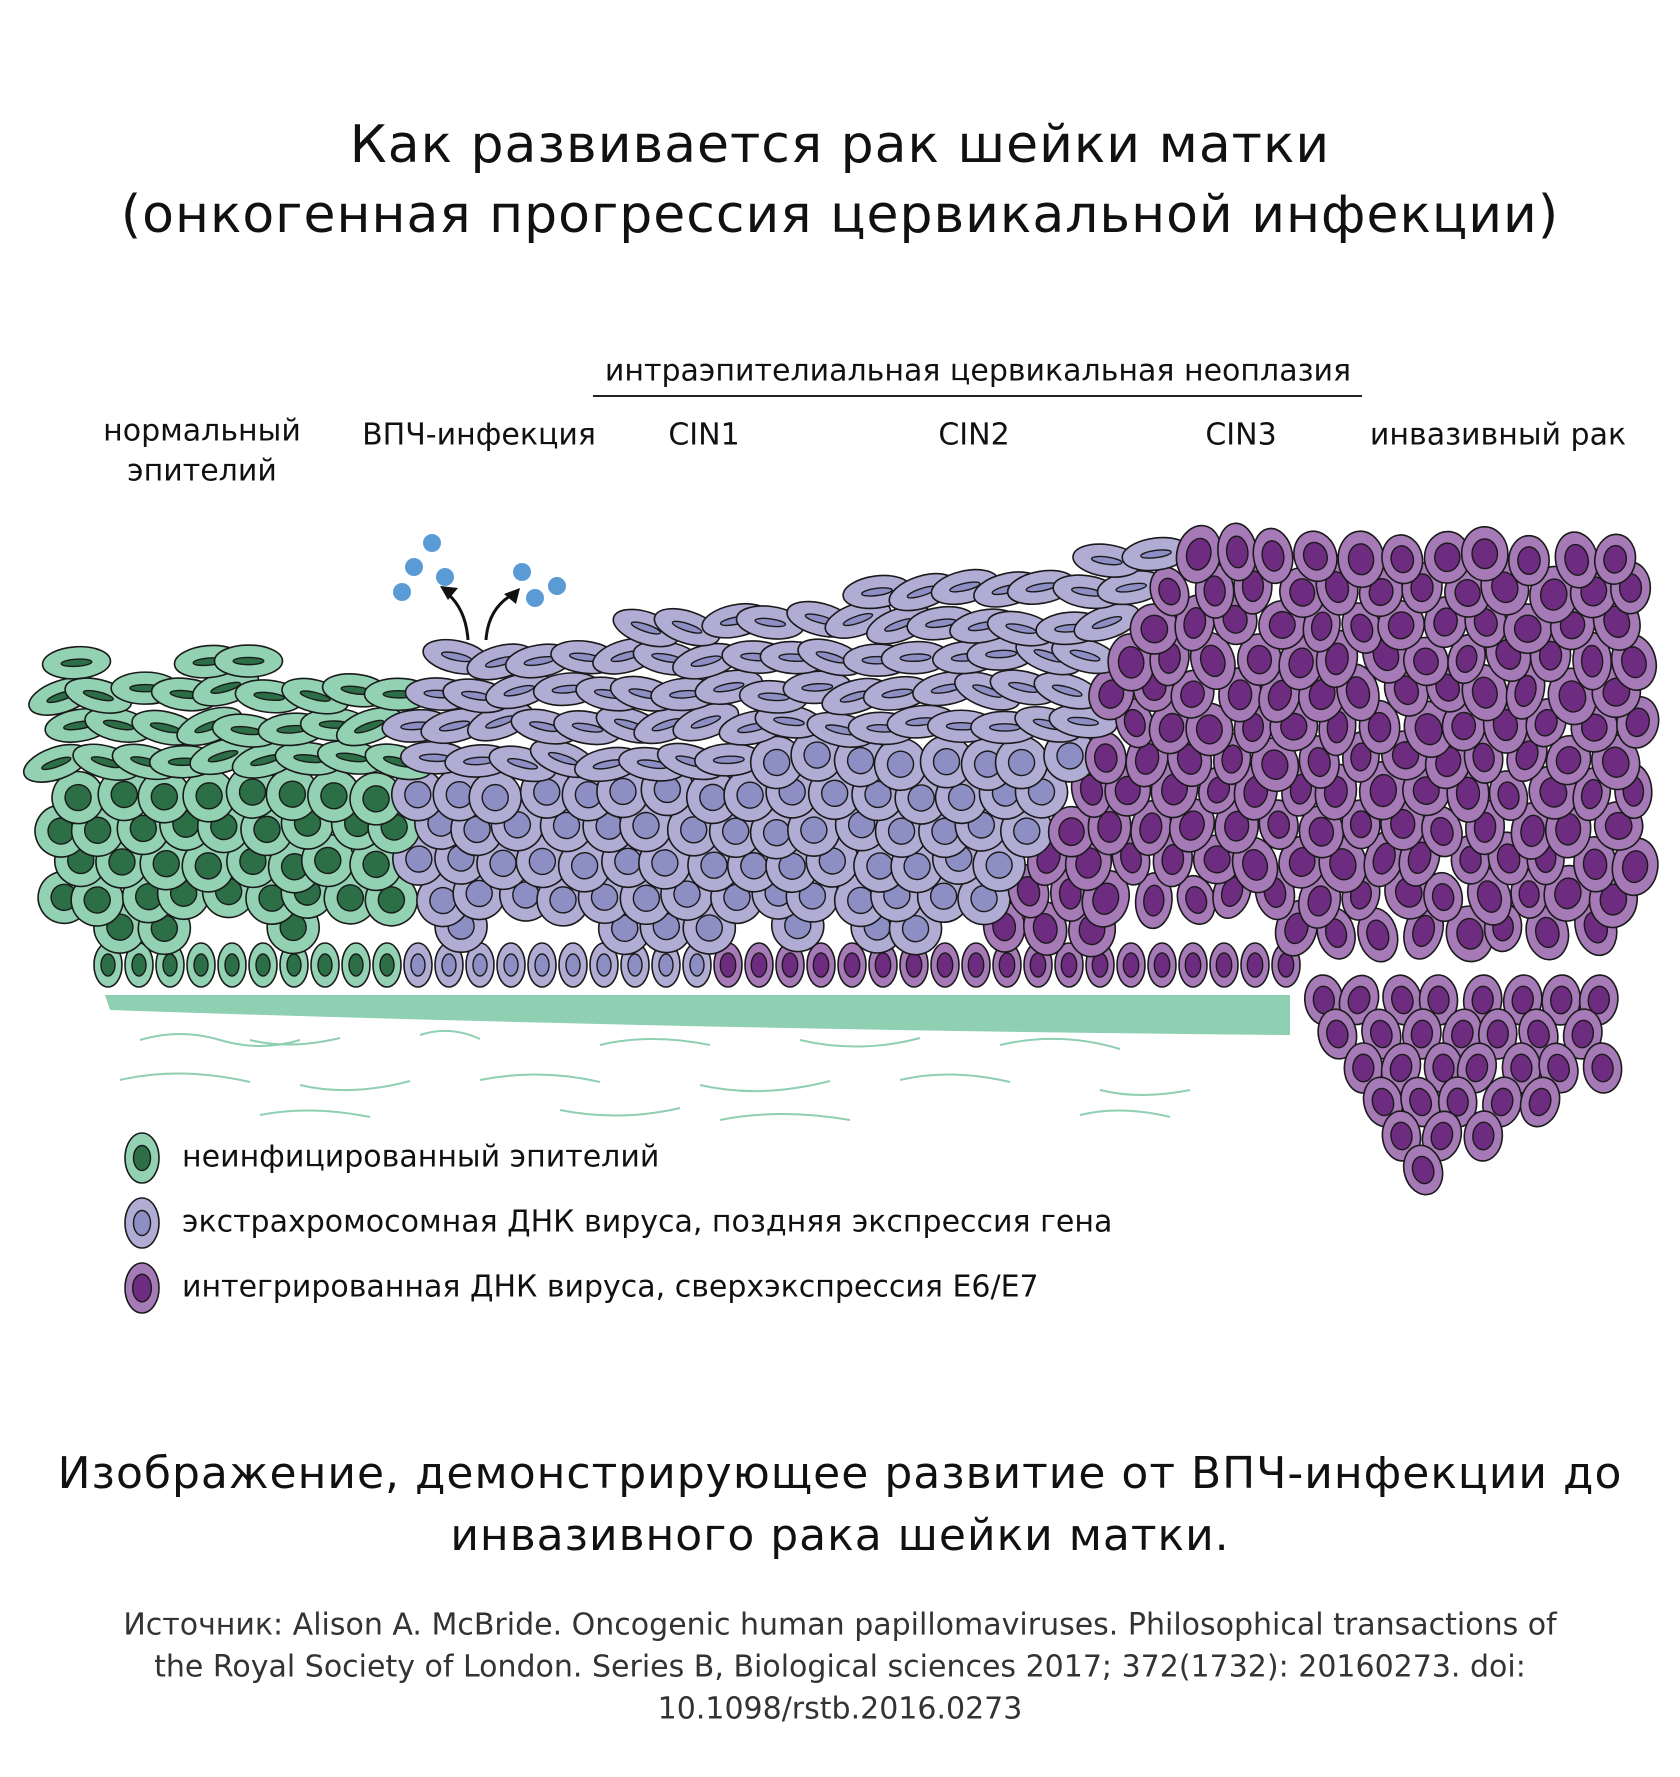 Image resolution: width=1680 pixels, height=1777 pixels. Describe the element at coordinates (1240, 435) in the screenshot. I see `stage-label: CIN3` at that location.